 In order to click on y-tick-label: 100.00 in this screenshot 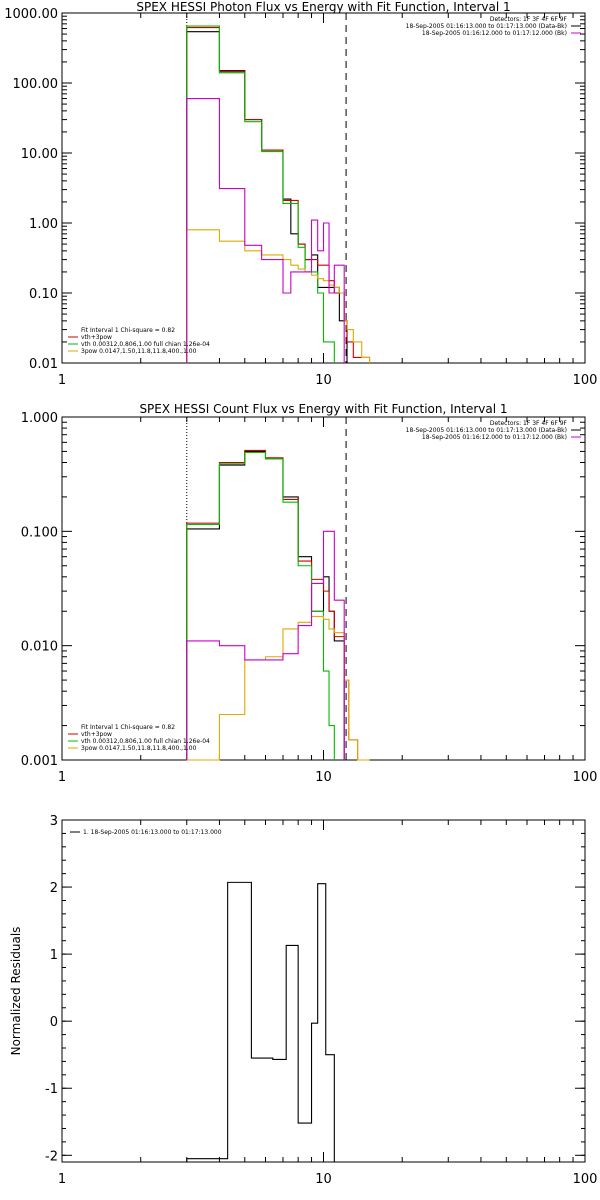, I will do `click(36, 84)`.